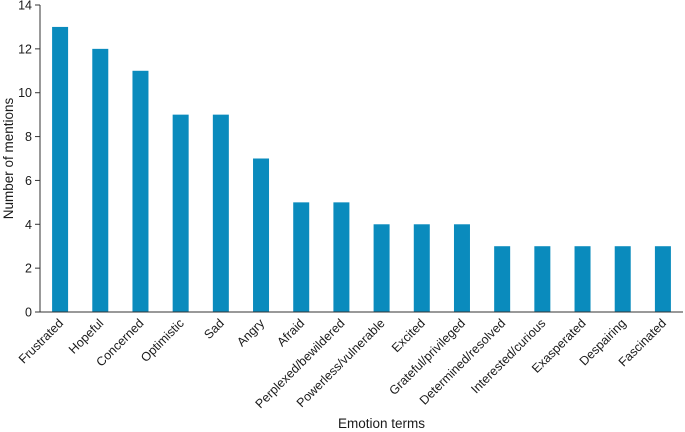 The image size is (685, 432). I want to click on x-tick-label: Excited, so click(408, 335).